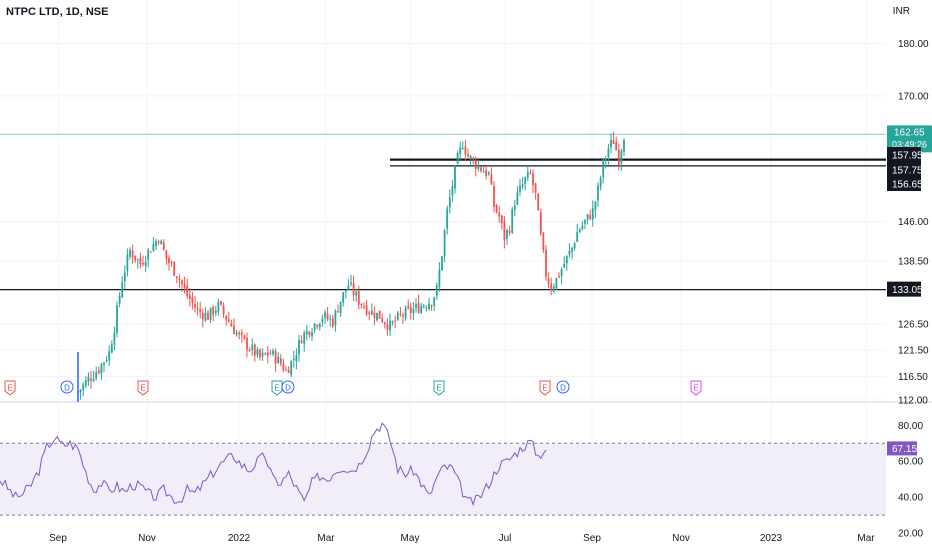 Image resolution: width=932 pixels, height=550 pixels. I want to click on time-tick-label: May, so click(410, 538).